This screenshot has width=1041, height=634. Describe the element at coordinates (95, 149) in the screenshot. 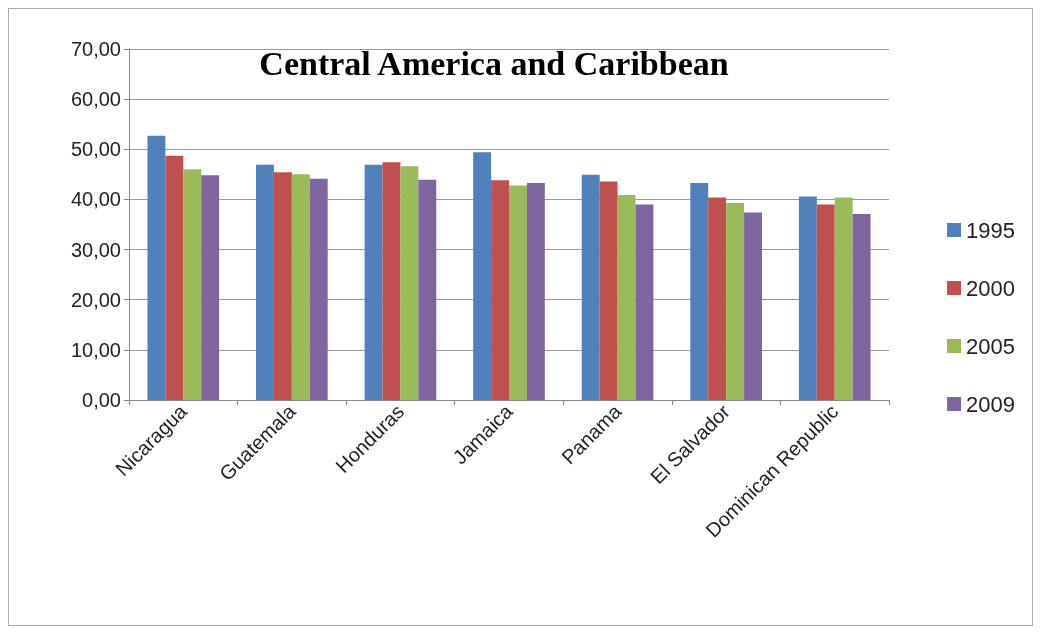

I see `y-tick-label: 50,00` at that location.